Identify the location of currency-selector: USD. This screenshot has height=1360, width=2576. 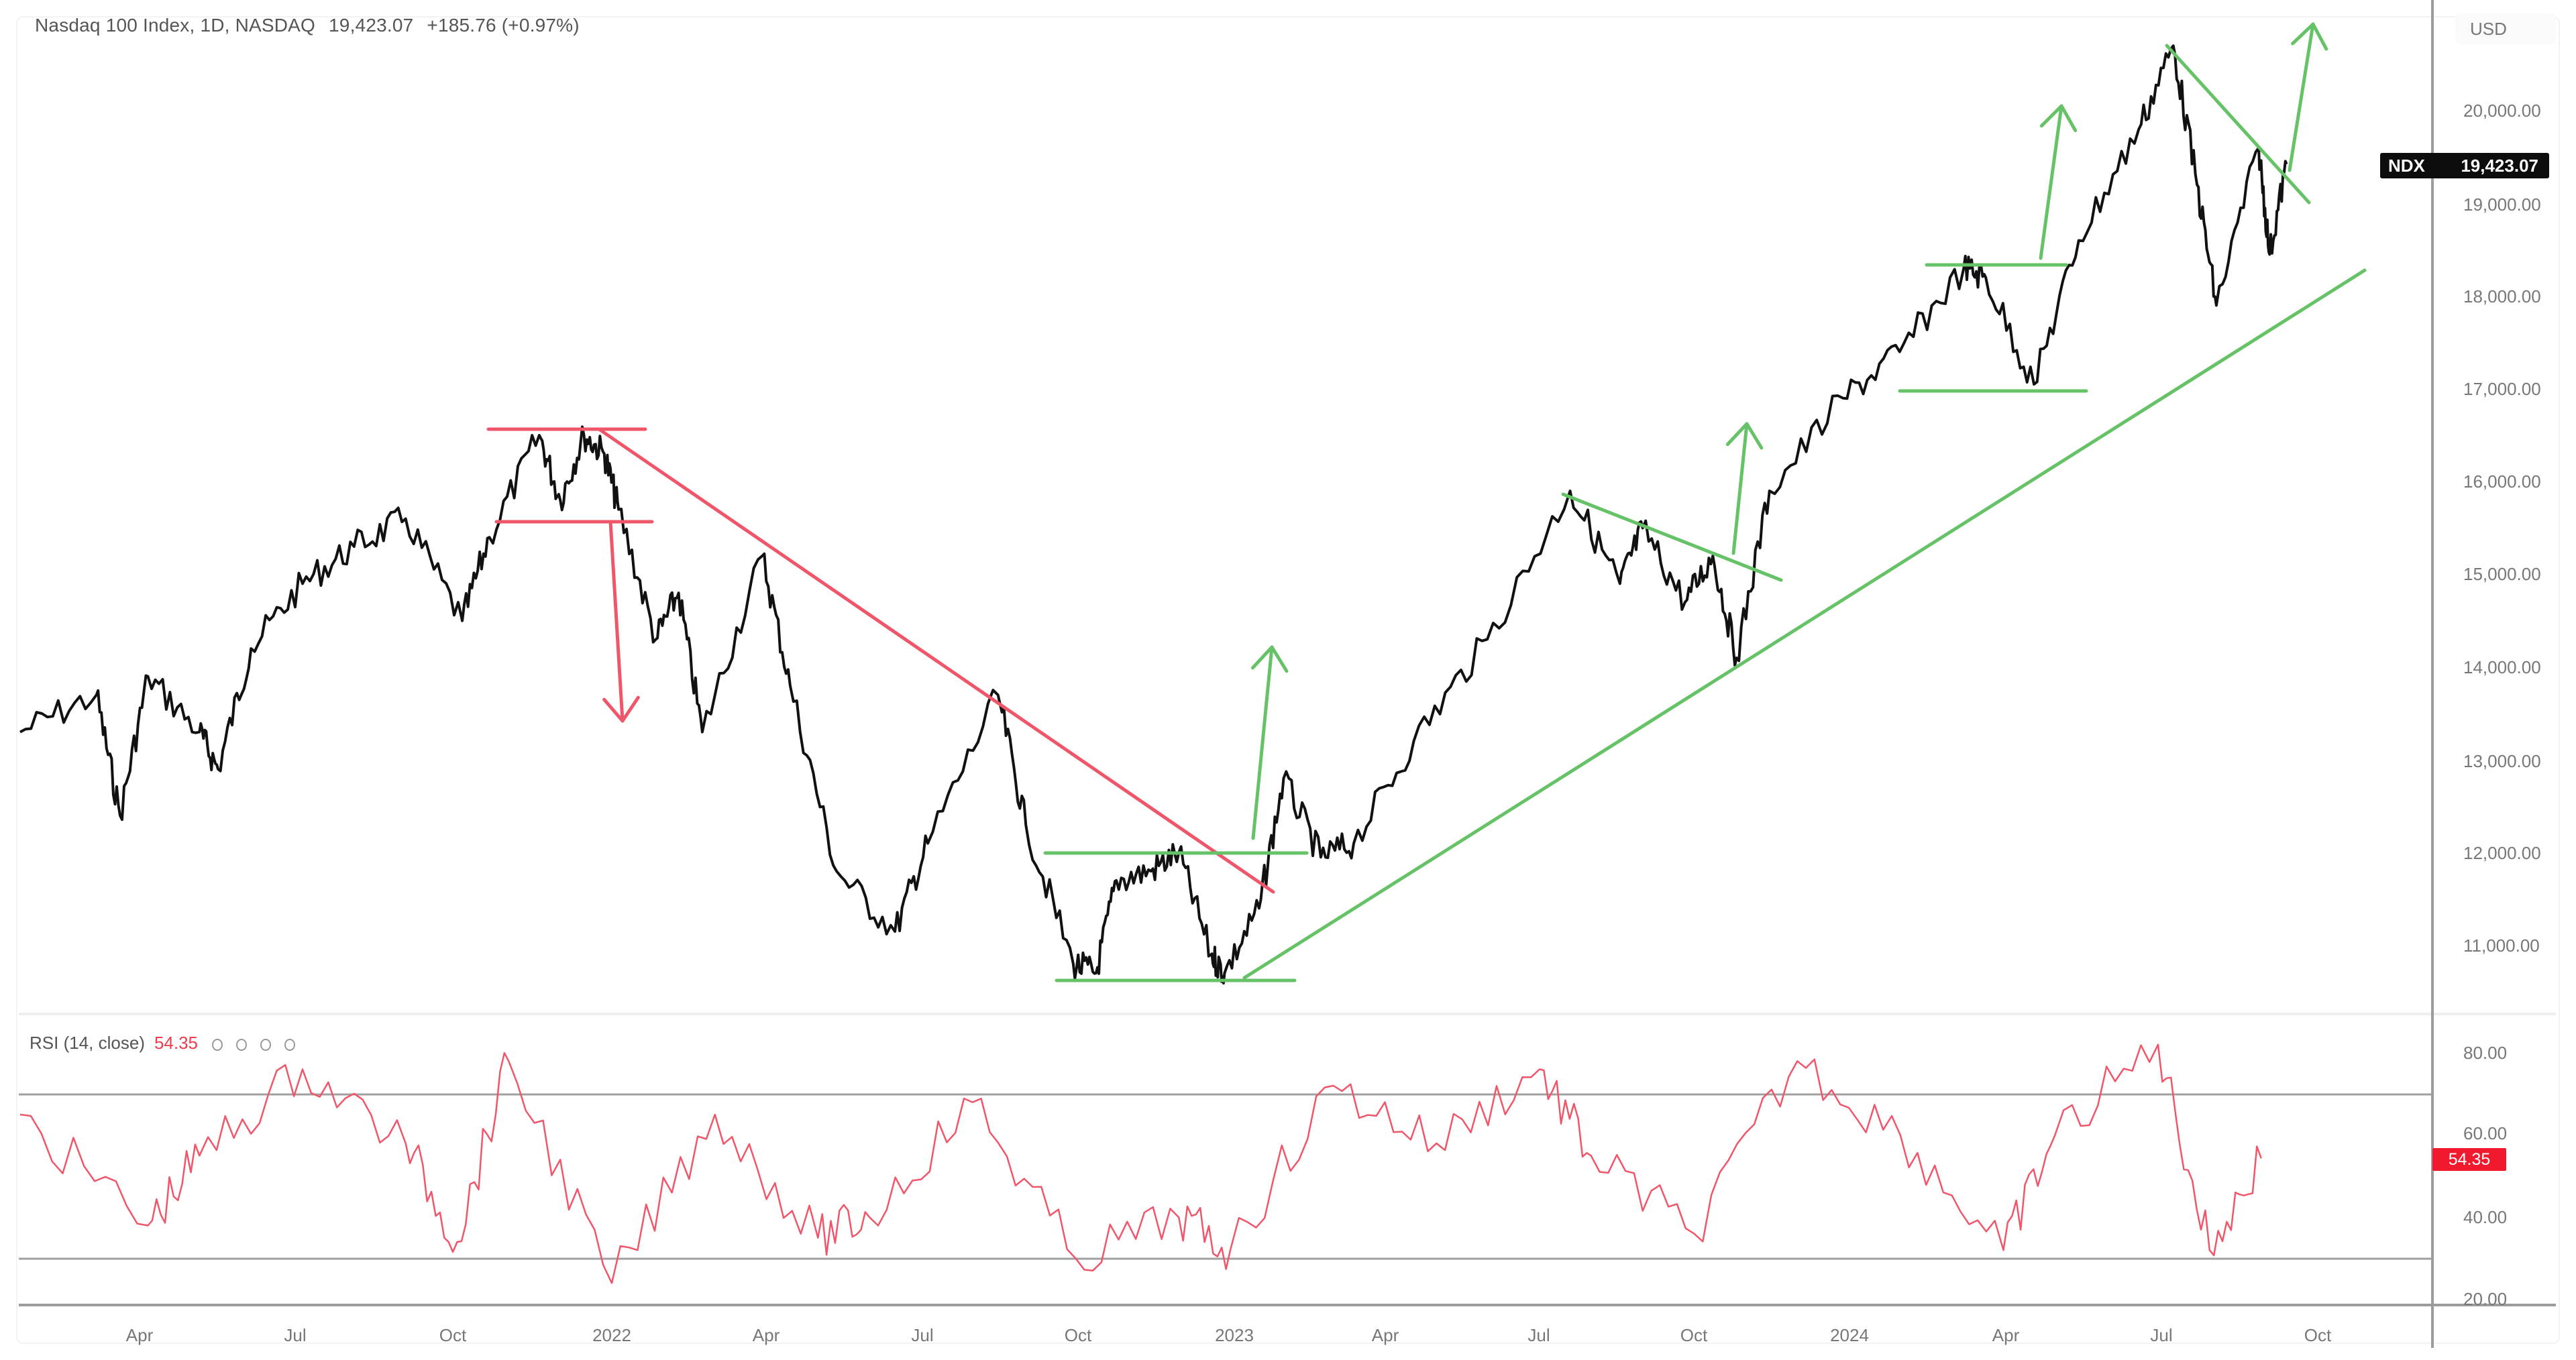
(2505, 28).